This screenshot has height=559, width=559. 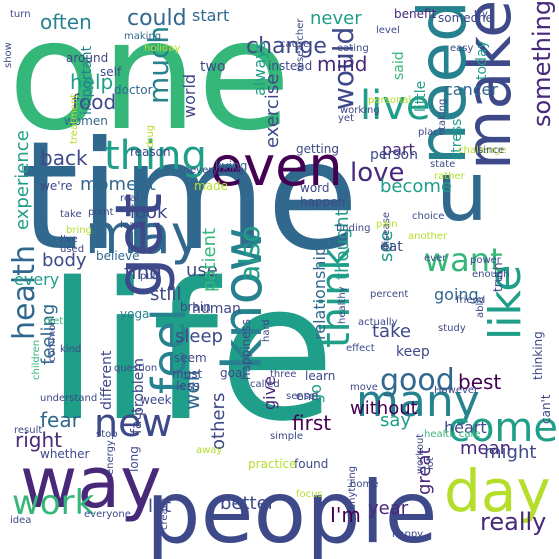 I want to click on word-study: study, so click(x=452, y=328).